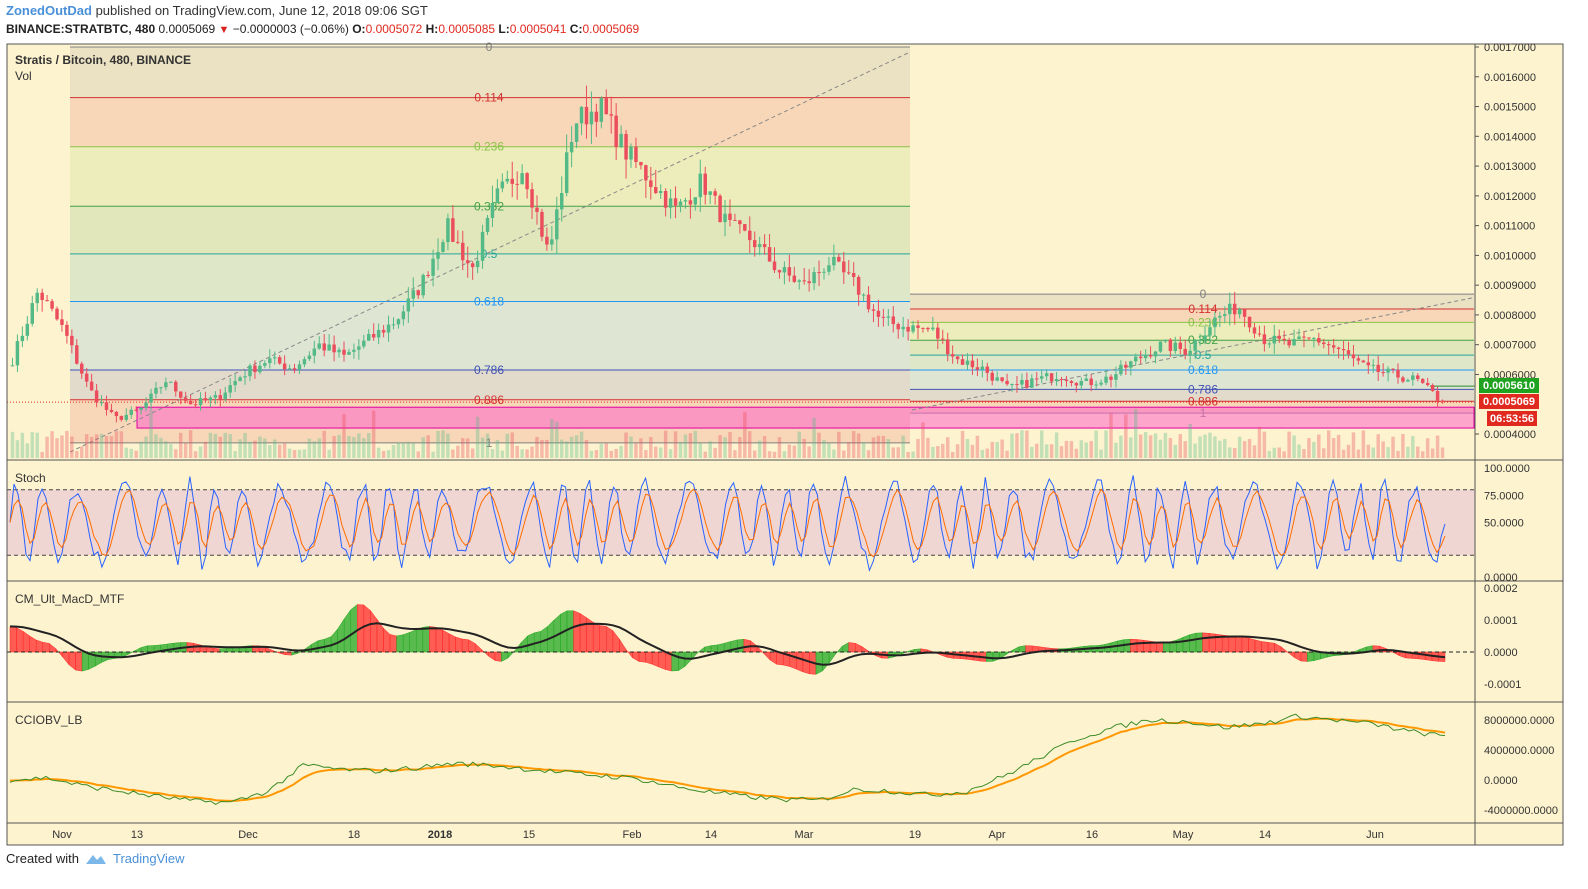 This screenshot has height=889, width=1588. What do you see at coordinates (1510, 78) in the screenshot?
I see `price-tick-label: 0.0016000` at bounding box center [1510, 78].